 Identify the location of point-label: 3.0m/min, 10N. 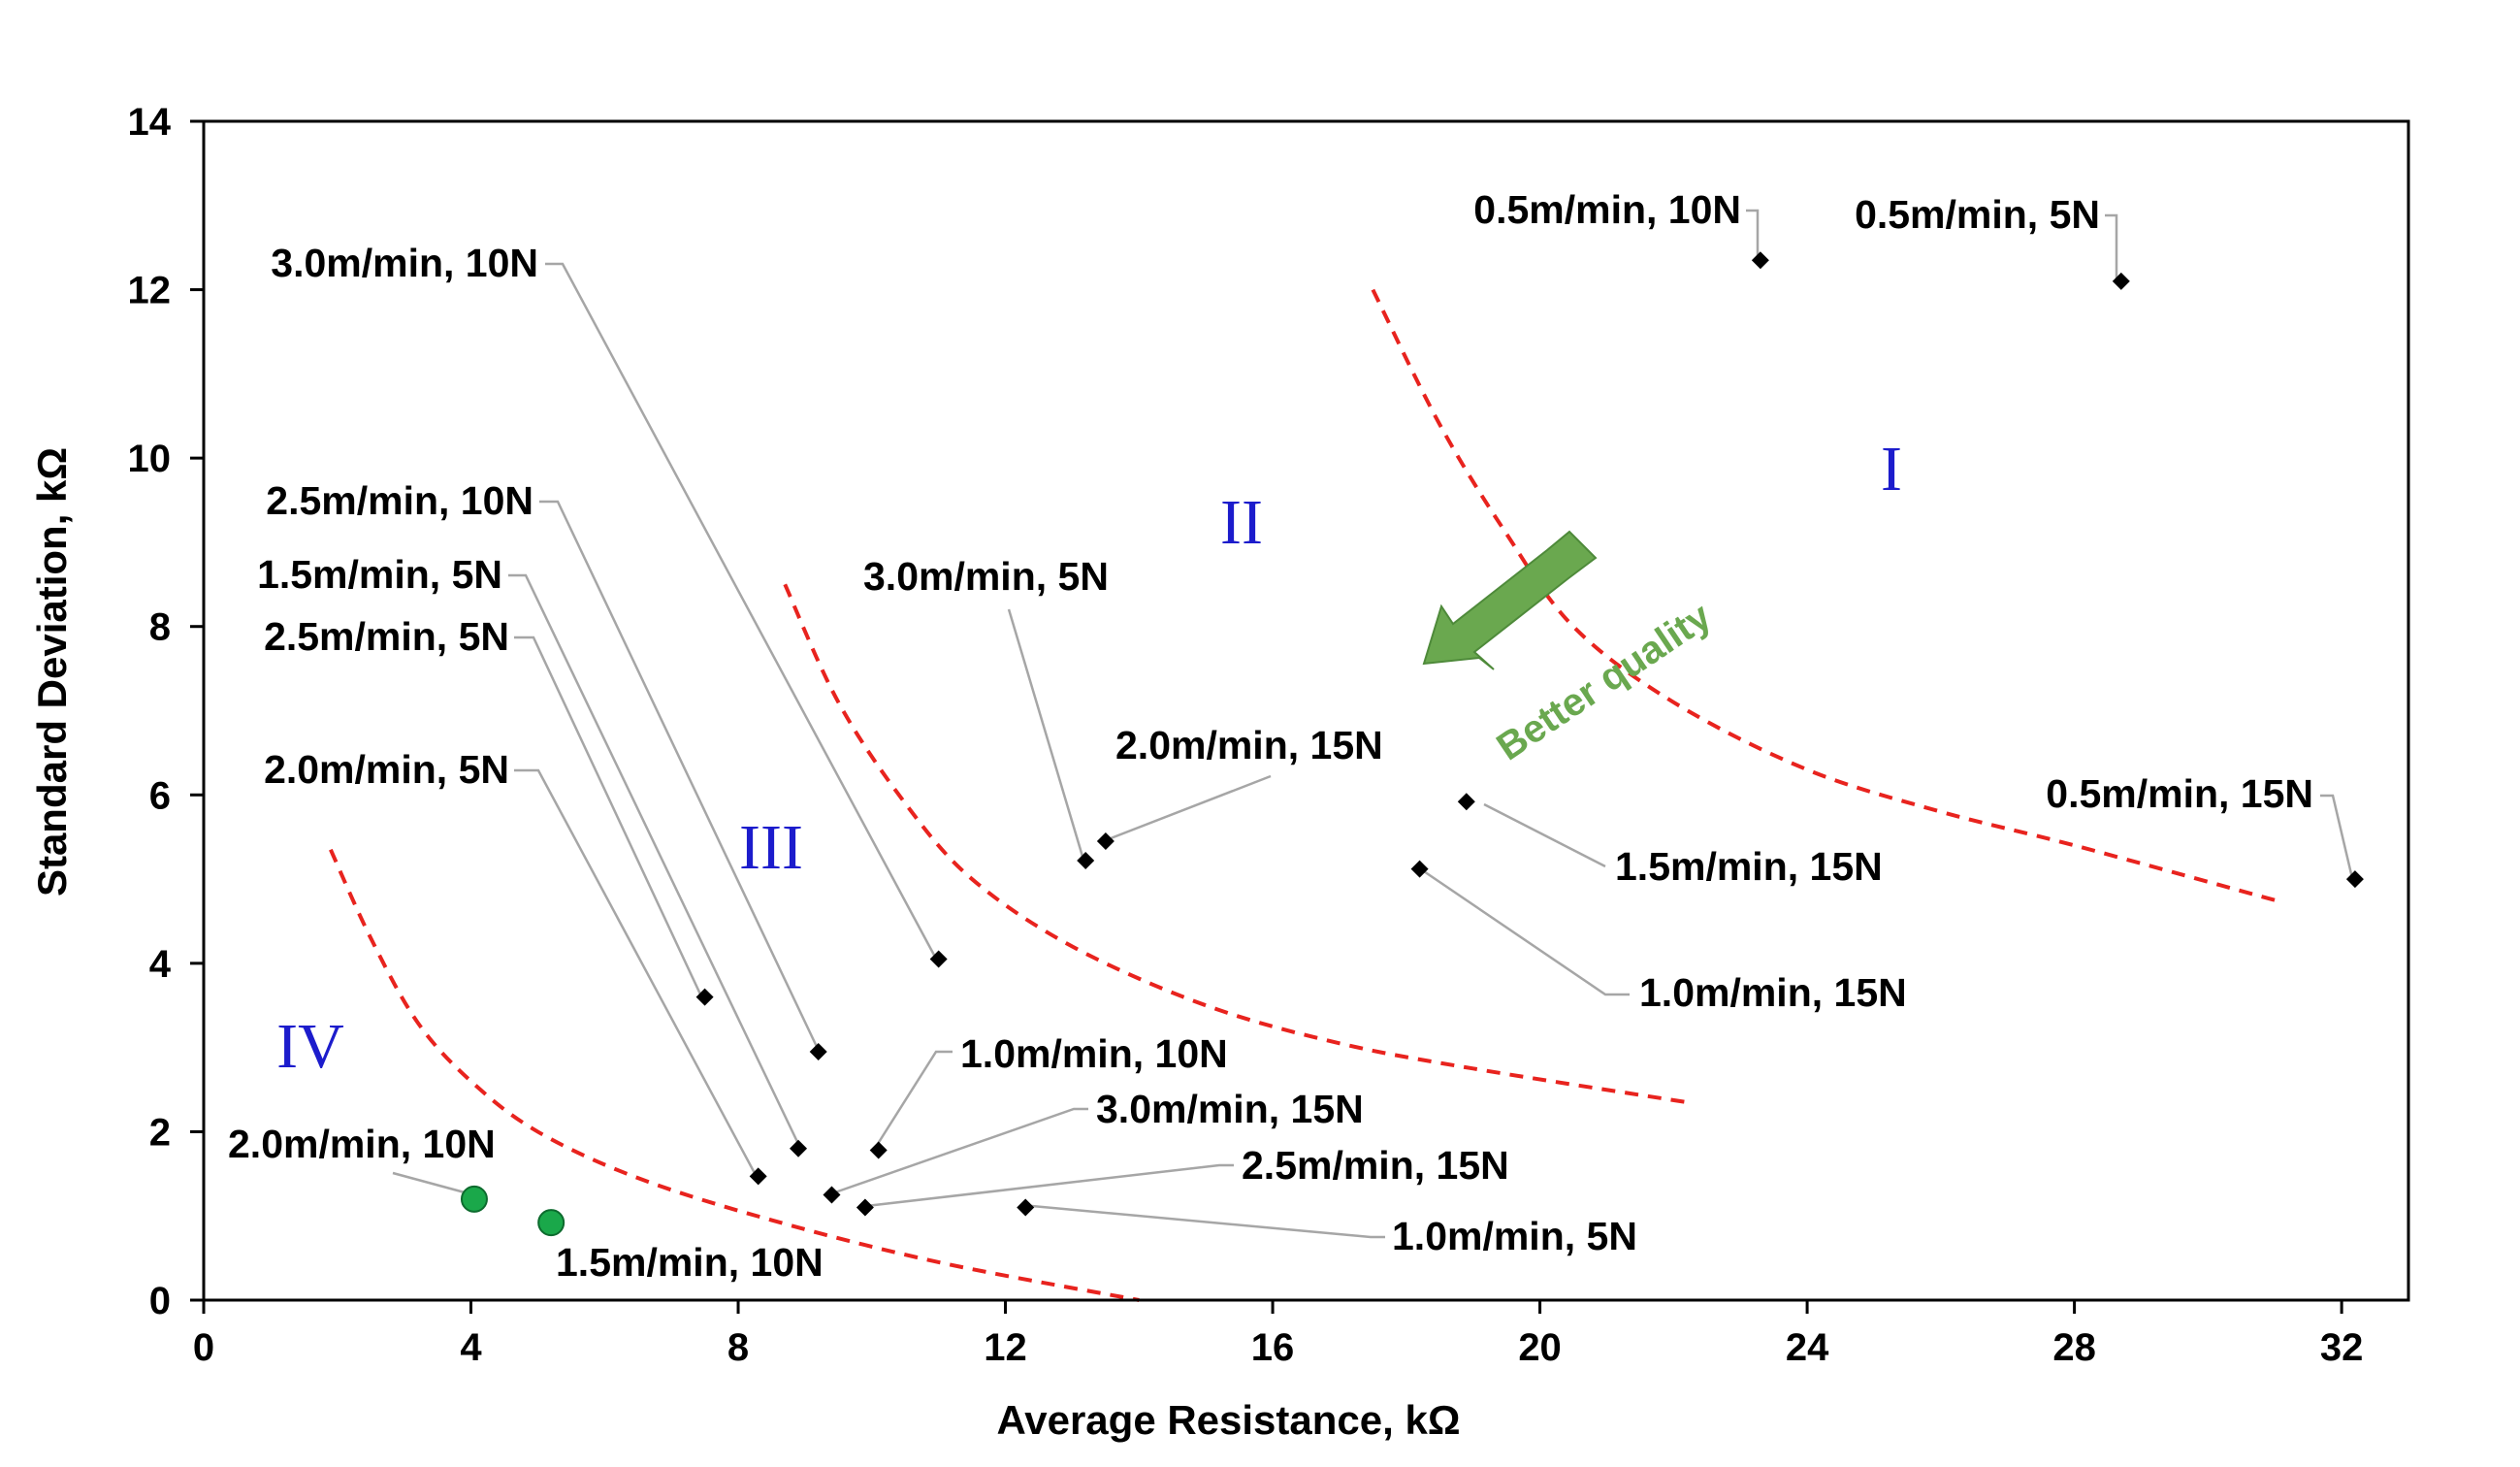
(404, 263).